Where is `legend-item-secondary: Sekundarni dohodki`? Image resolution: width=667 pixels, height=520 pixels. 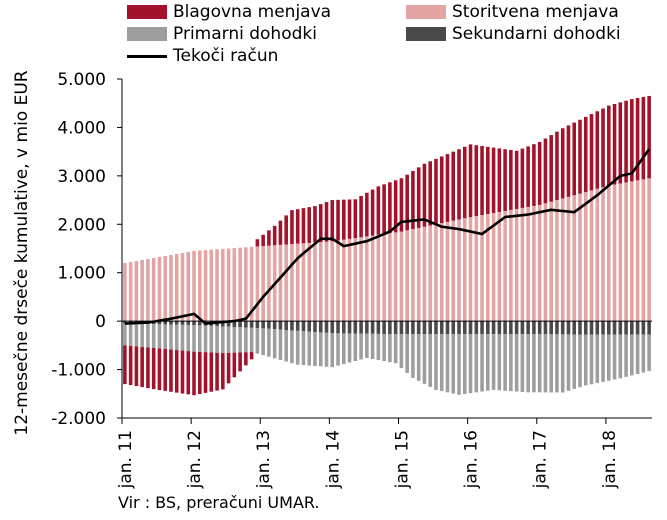
legend-item-secondary: Sekundarni dohodki is located at coordinates (513, 34).